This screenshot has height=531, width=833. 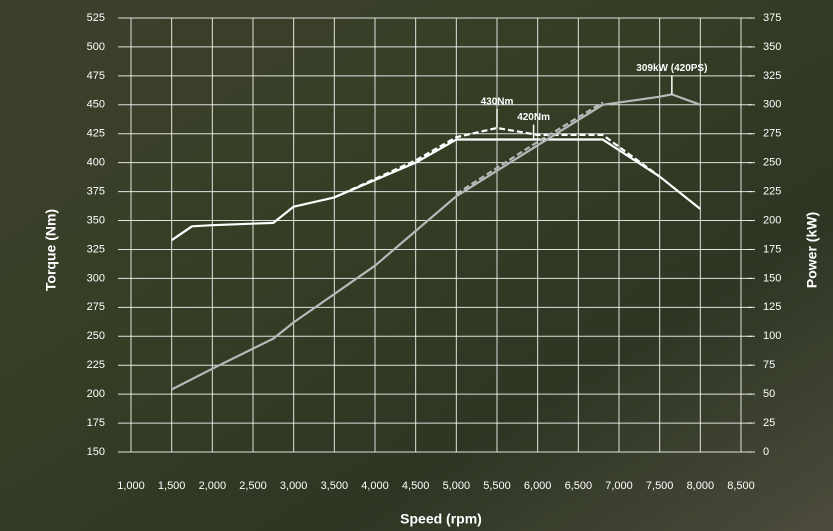 I want to click on y-axis-title: Torque (Nm), so click(x=51, y=250).